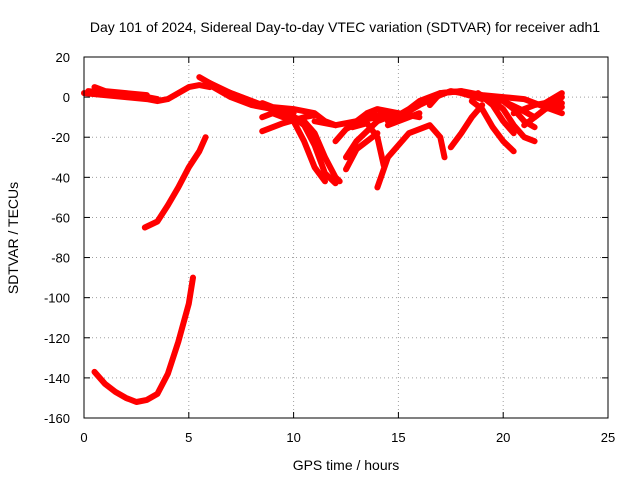  I want to click on y-tick-label: 0, so click(66, 97).